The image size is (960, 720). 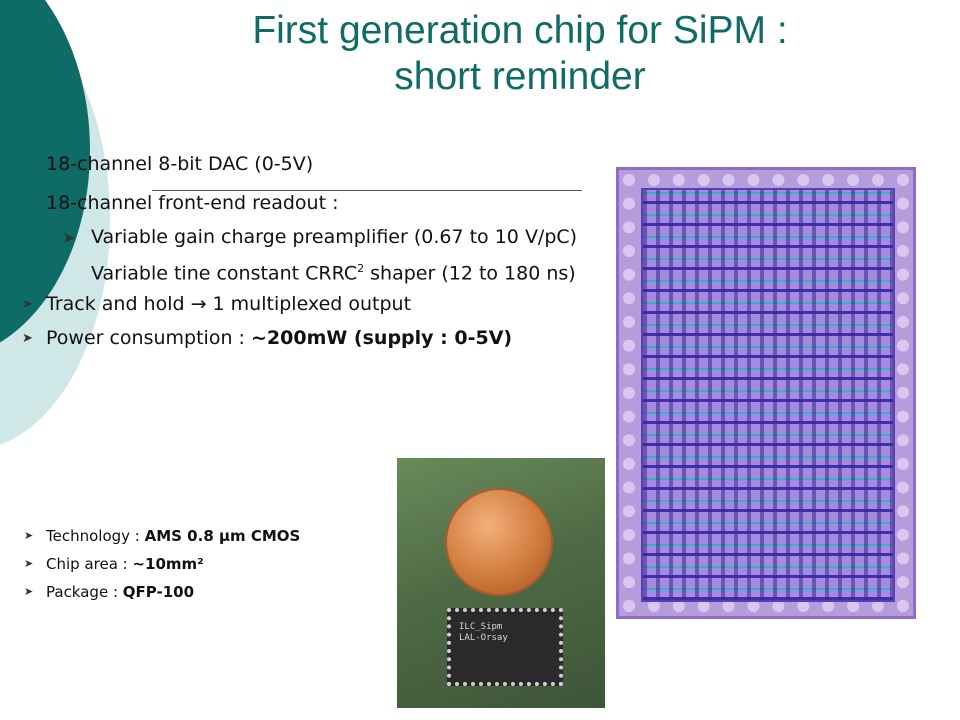 What do you see at coordinates (367, 190) in the screenshot?
I see `divider-line` at bounding box center [367, 190].